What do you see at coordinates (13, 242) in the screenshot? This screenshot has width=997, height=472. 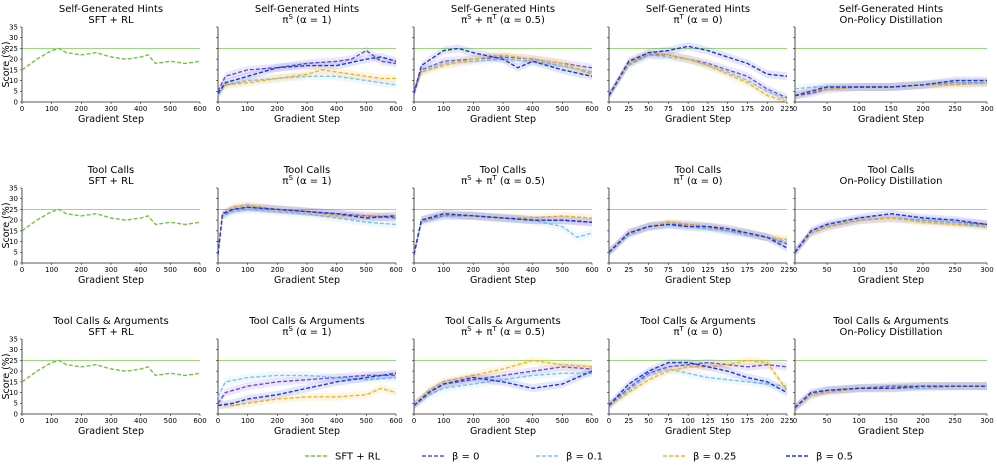 I see `y-tick-label: 10` at bounding box center [13, 242].